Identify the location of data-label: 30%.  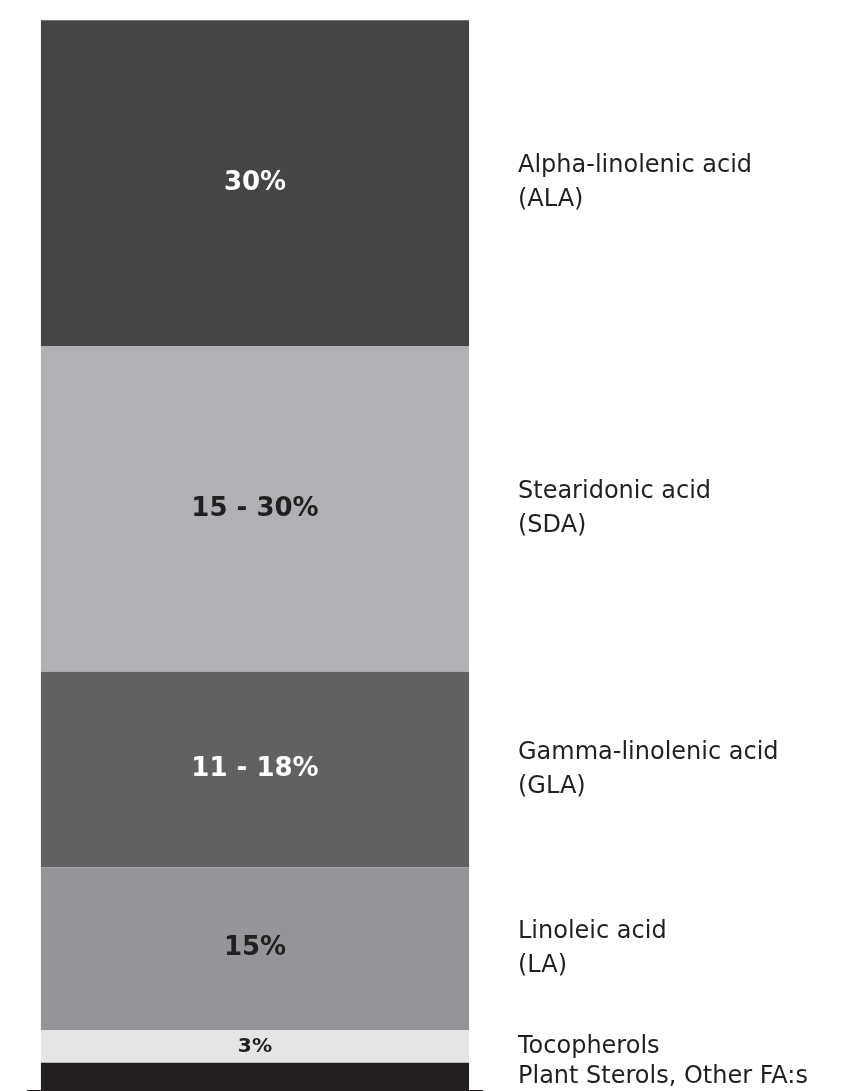
(255, 180).